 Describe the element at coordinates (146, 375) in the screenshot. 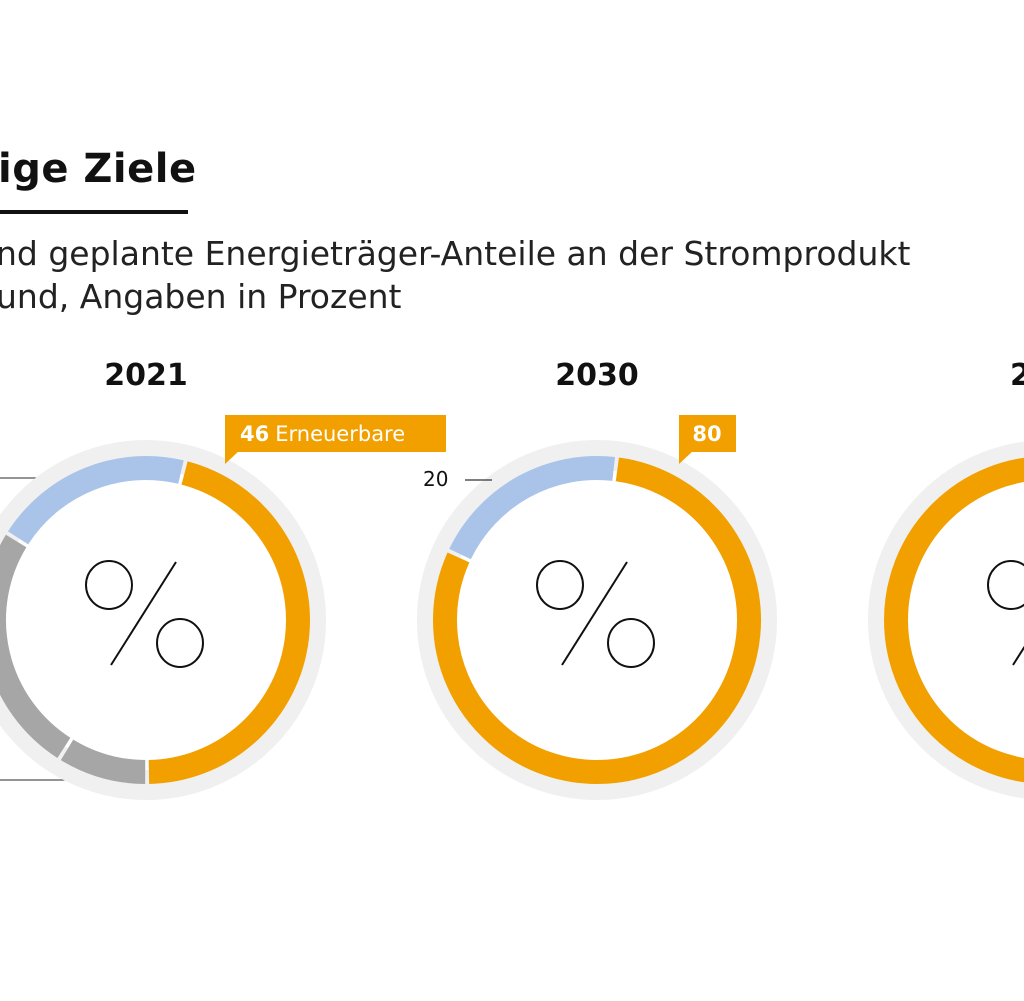

I see `year-2021: 2021` at that location.